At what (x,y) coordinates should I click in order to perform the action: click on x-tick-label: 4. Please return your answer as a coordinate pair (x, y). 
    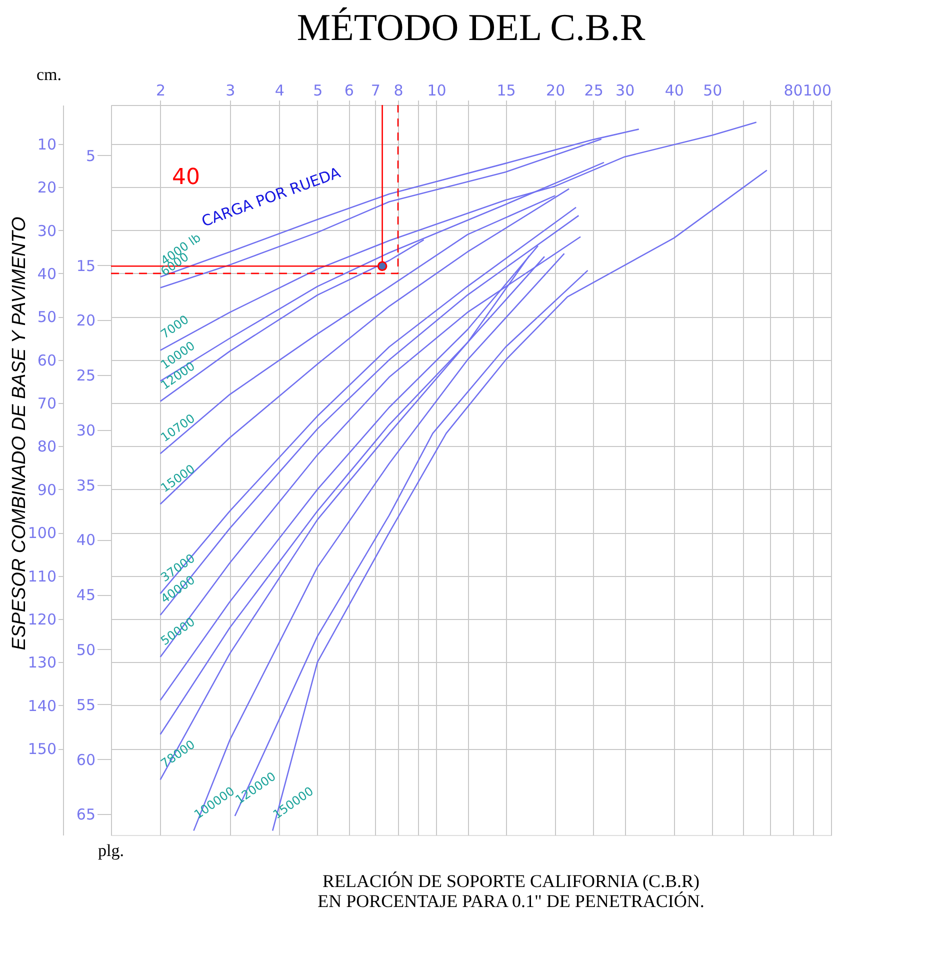
    Looking at the image, I should click on (279, 91).